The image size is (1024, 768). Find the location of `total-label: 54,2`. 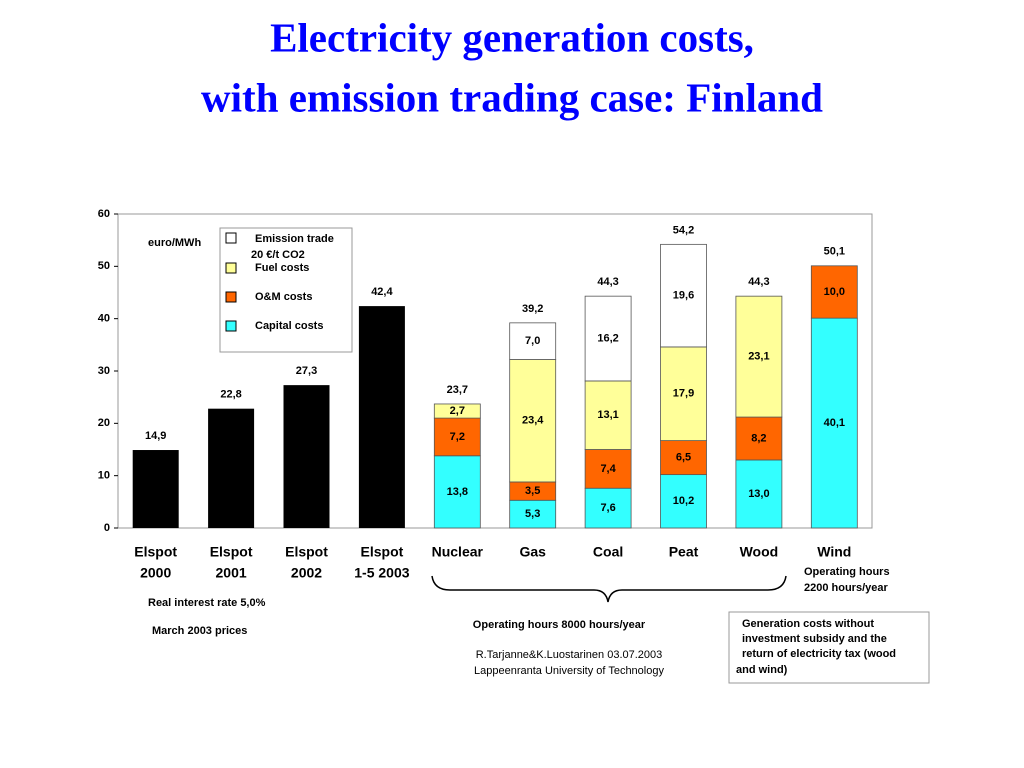

total-label: 54,2 is located at coordinates (683, 230).